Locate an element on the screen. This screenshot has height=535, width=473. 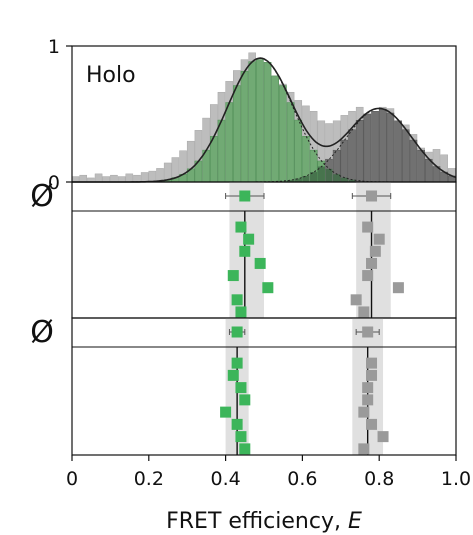
x-axis: 0 0.2 0.4 0.6 0.8 1.0 is located at coordinates (268, 472).